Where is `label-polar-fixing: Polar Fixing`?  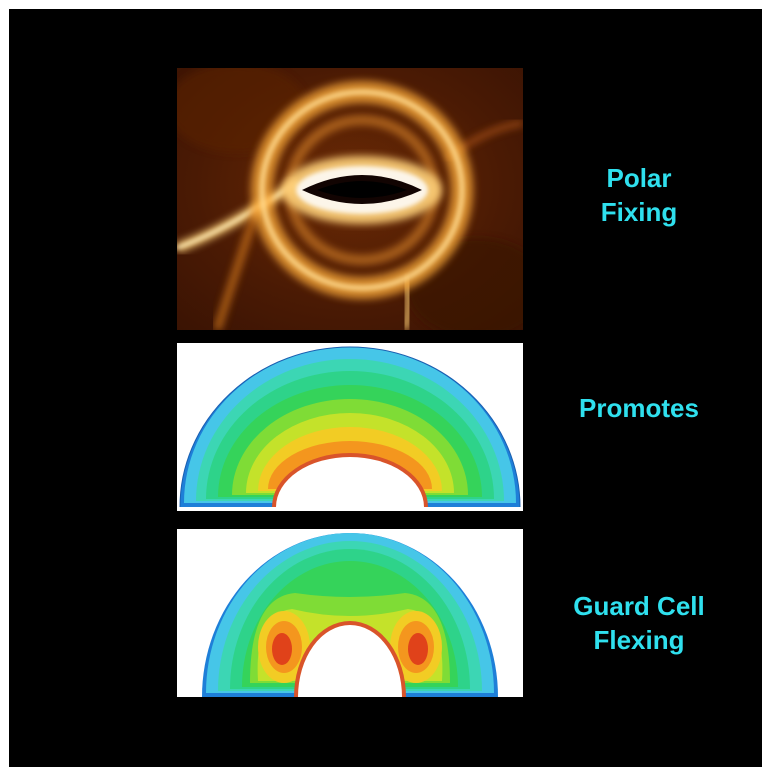
label-polar-fixing: Polar Fixing is located at coordinates (639, 195).